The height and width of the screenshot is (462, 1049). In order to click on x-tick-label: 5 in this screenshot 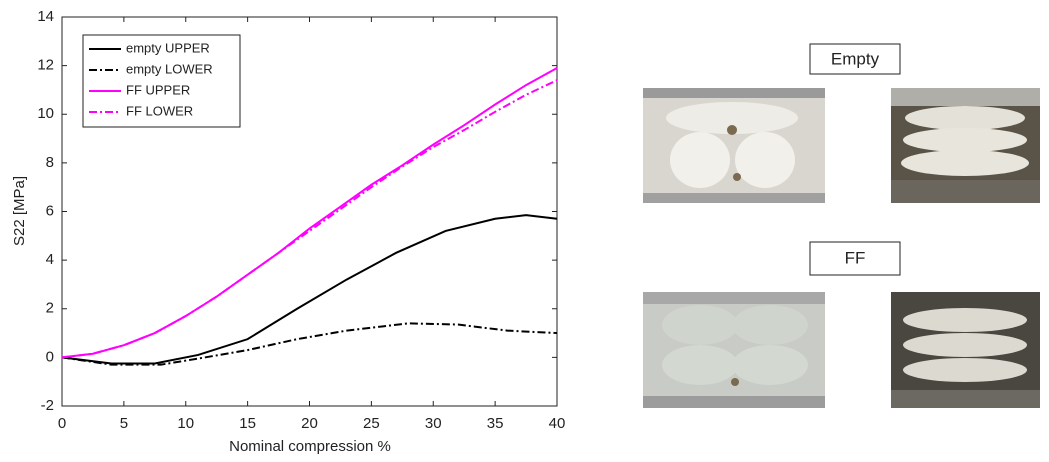, I will do `click(124, 423)`.